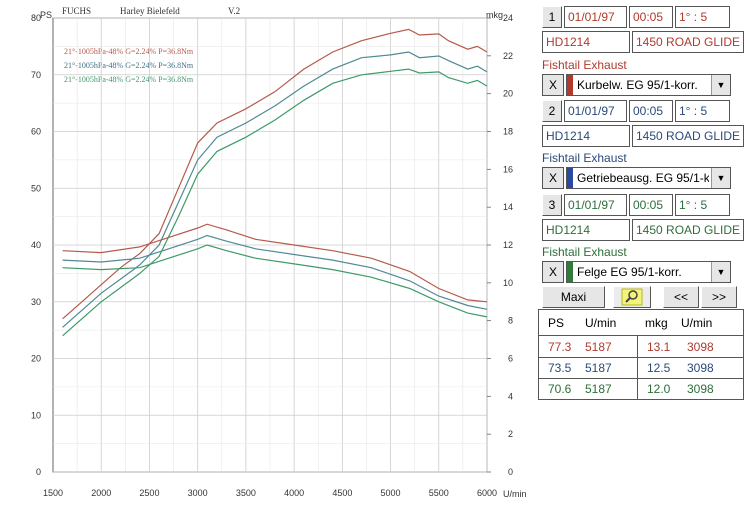  What do you see at coordinates (651, 111) in the screenshot?
I see `run-2-time: 00:05` at bounding box center [651, 111].